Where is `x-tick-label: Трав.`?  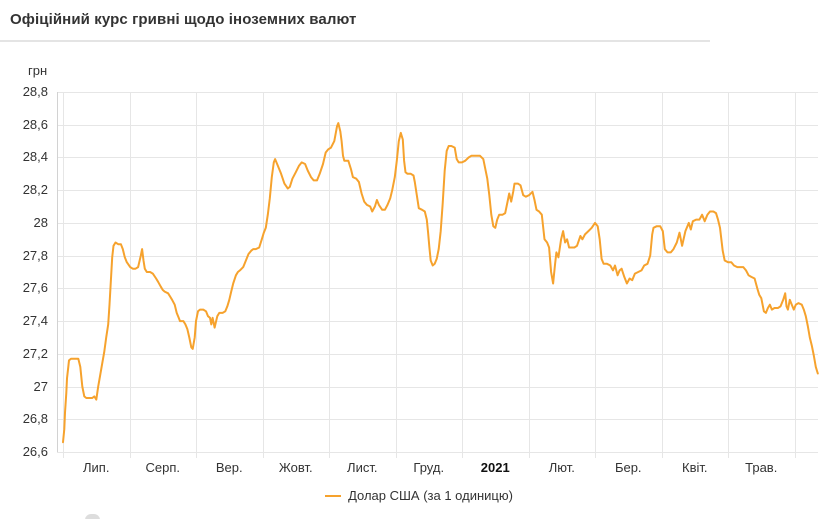
x-tick-label: Трав. is located at coordinates (761, 467).